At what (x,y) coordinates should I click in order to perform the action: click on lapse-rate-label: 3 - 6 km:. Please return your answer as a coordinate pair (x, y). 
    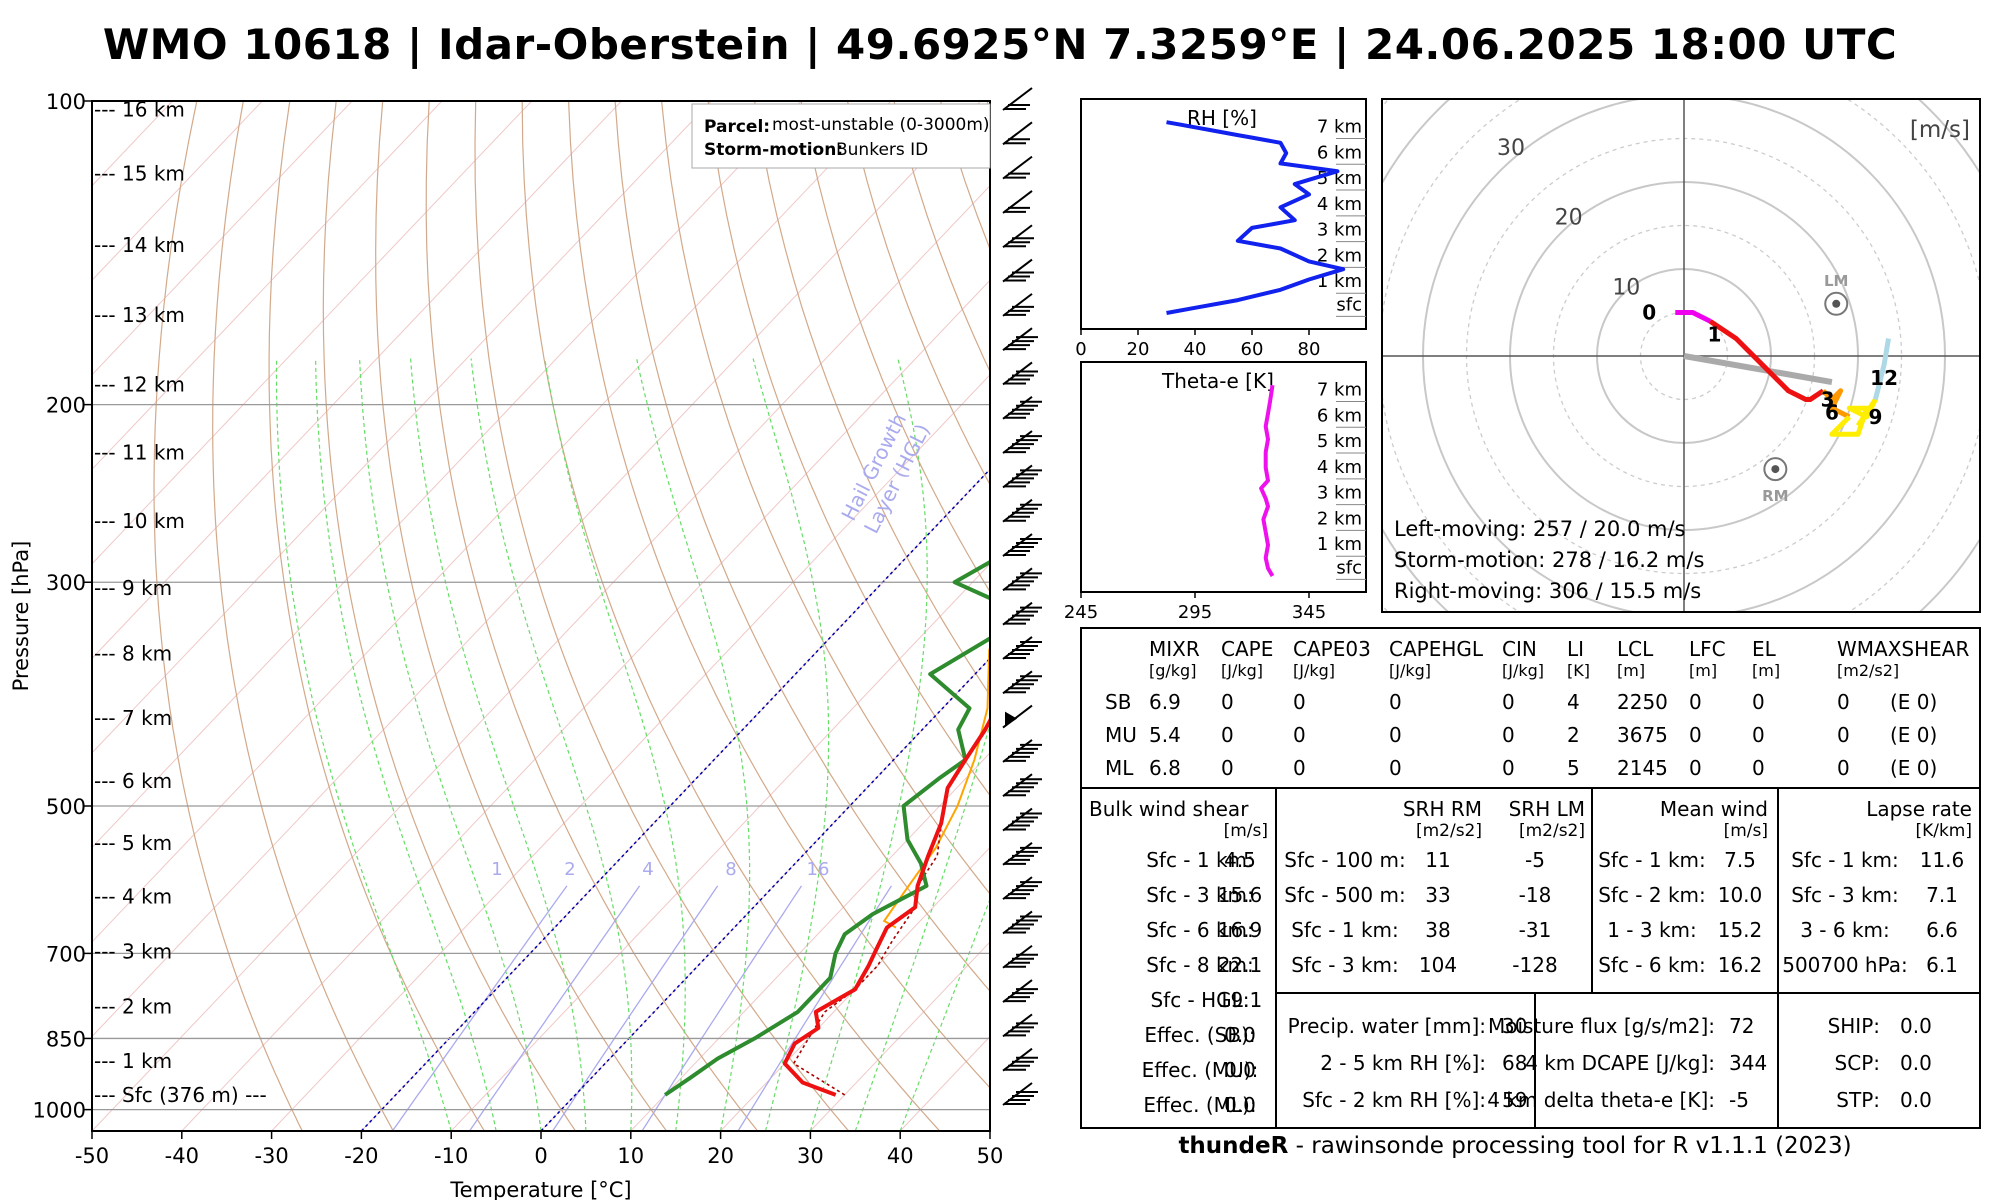
    Looking at the image, I should click on (1845, 930).